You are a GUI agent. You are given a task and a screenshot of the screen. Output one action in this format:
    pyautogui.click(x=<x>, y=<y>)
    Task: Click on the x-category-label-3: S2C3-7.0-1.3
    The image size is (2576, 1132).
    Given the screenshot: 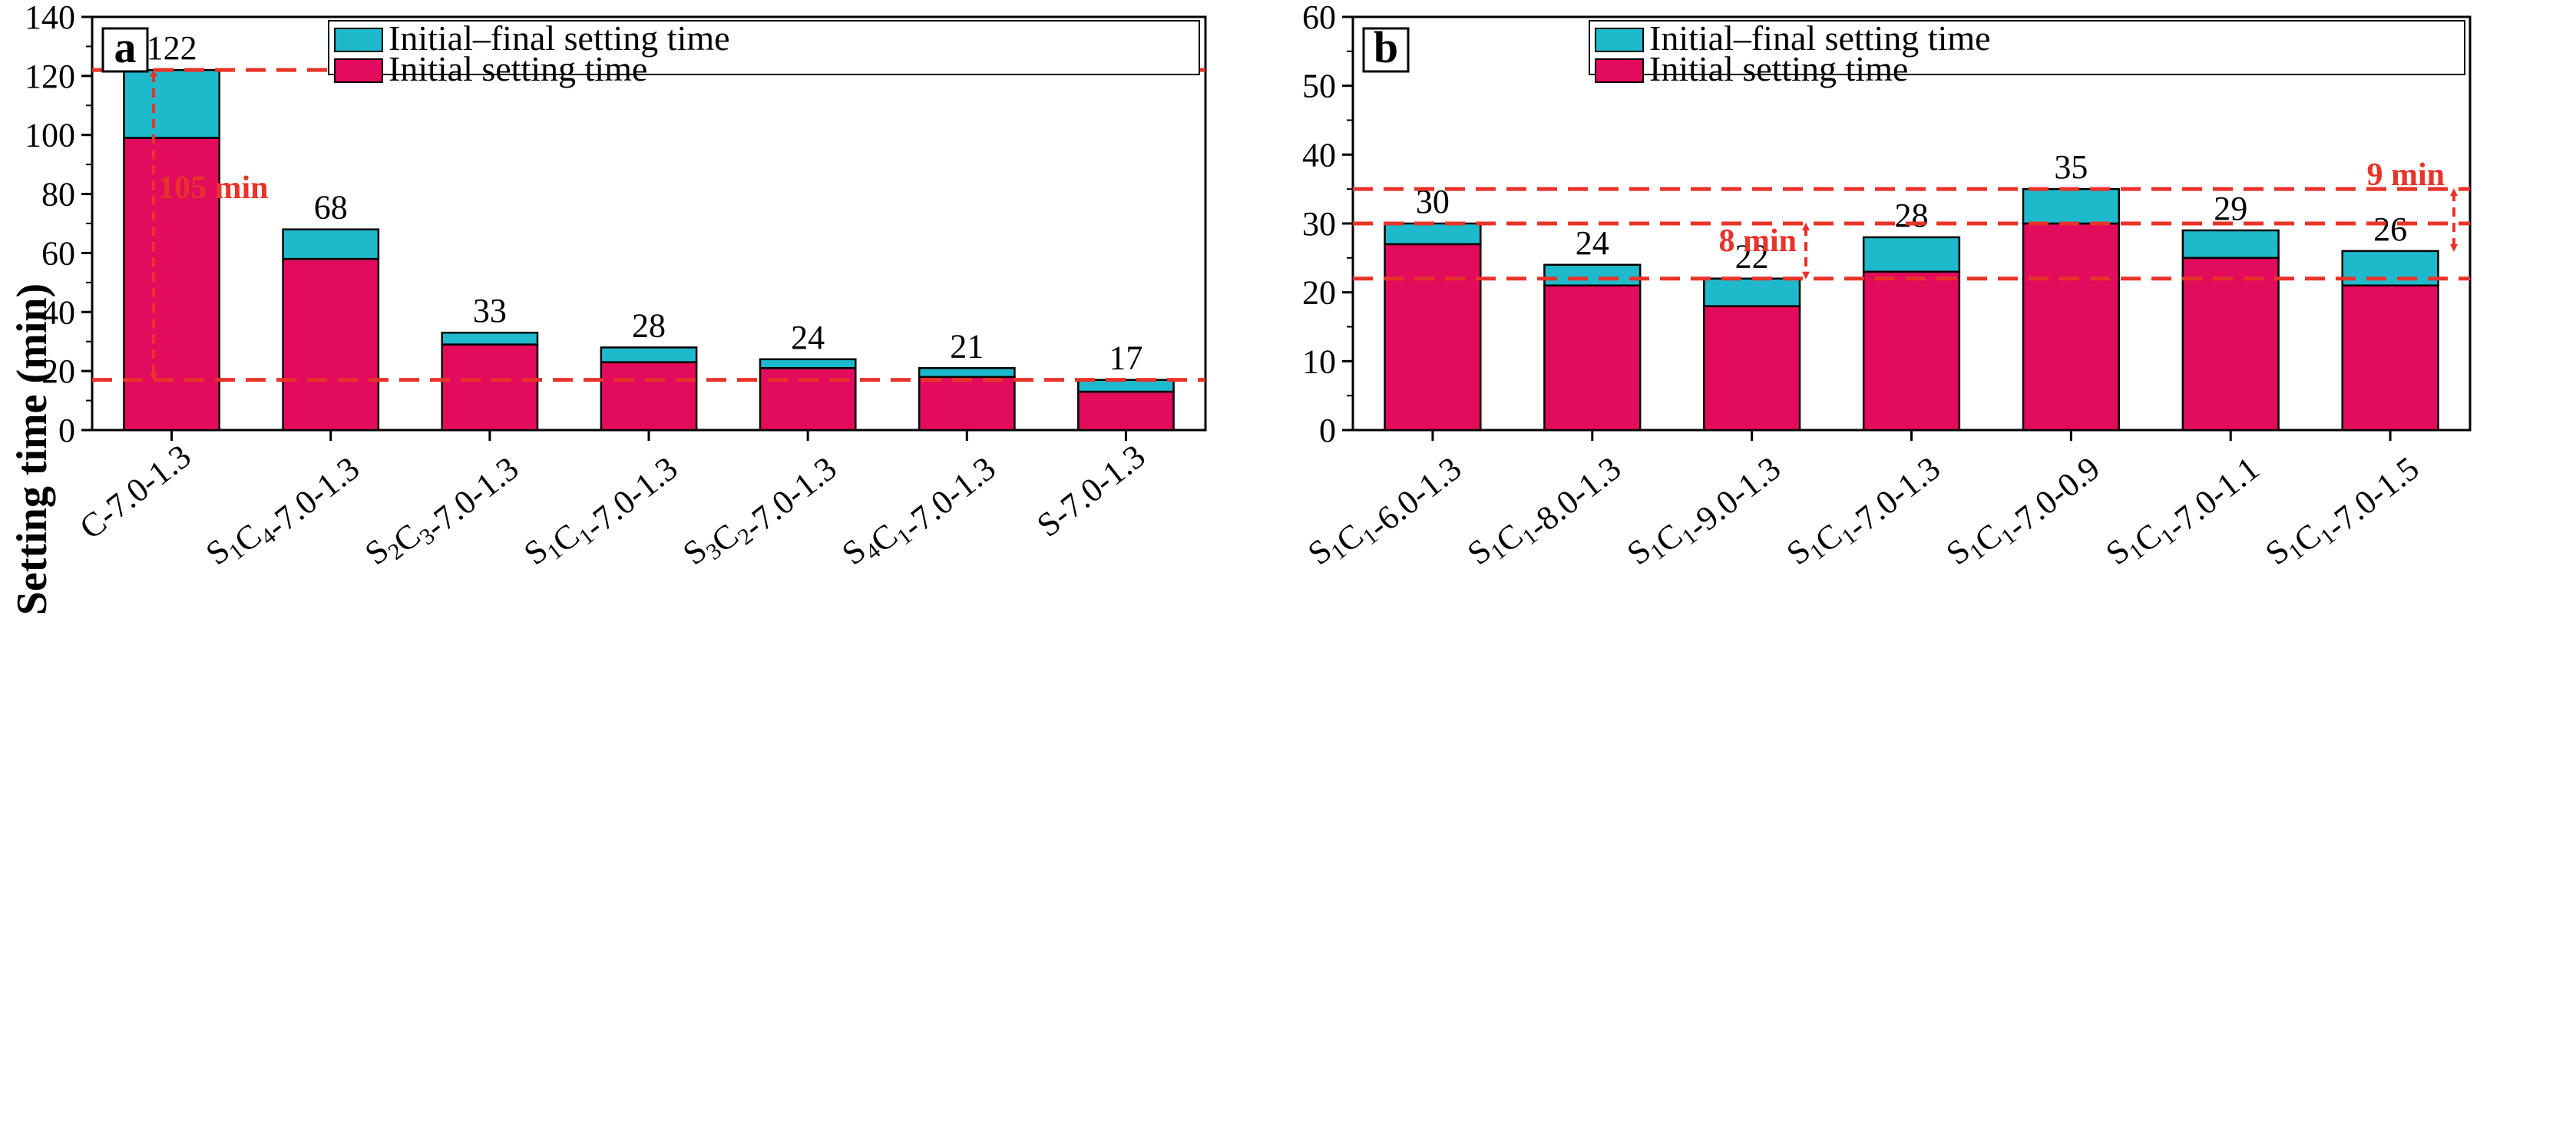 What is the action you would take?
    pyautogui.click(x=442, y=510)
    